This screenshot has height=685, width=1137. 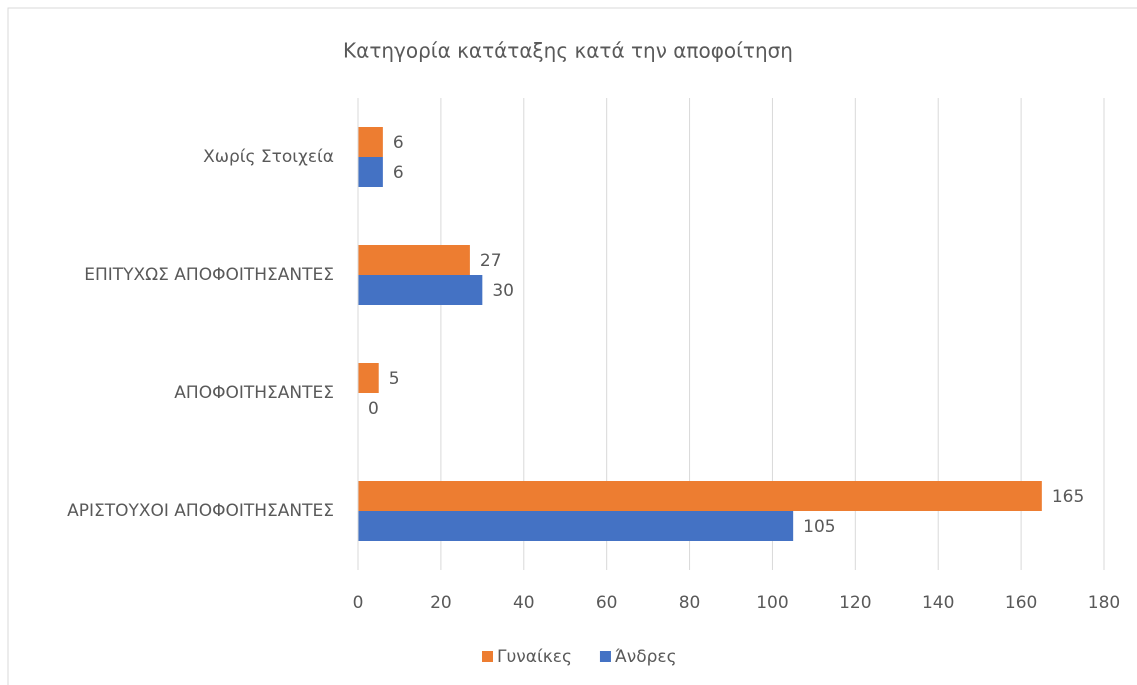 What do you see at coordinates (938, 603) in the screenshot?
I see `x-tick-label: 140` at bounding box center [938, 603].